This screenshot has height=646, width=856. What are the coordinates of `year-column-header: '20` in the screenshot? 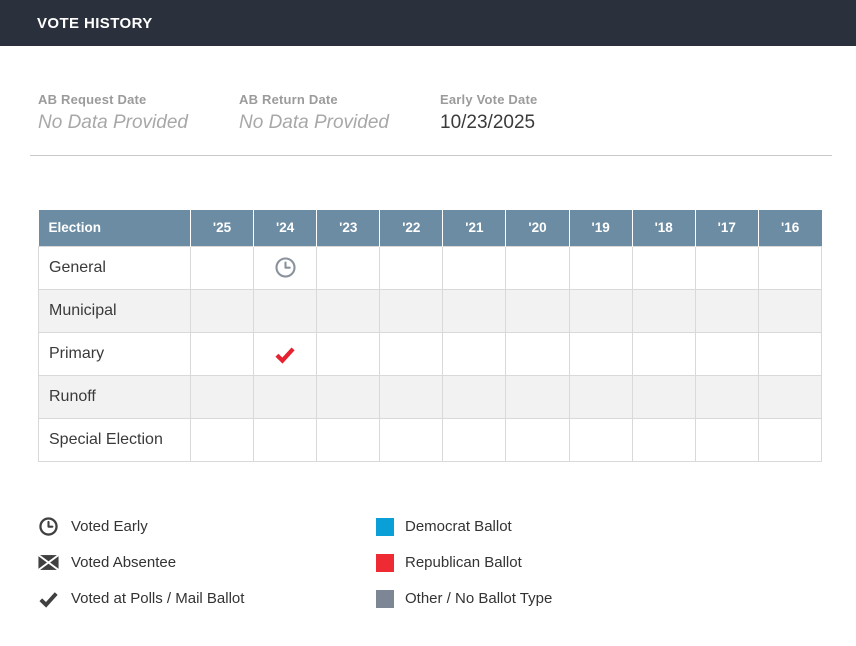 It's located at (537, 228).